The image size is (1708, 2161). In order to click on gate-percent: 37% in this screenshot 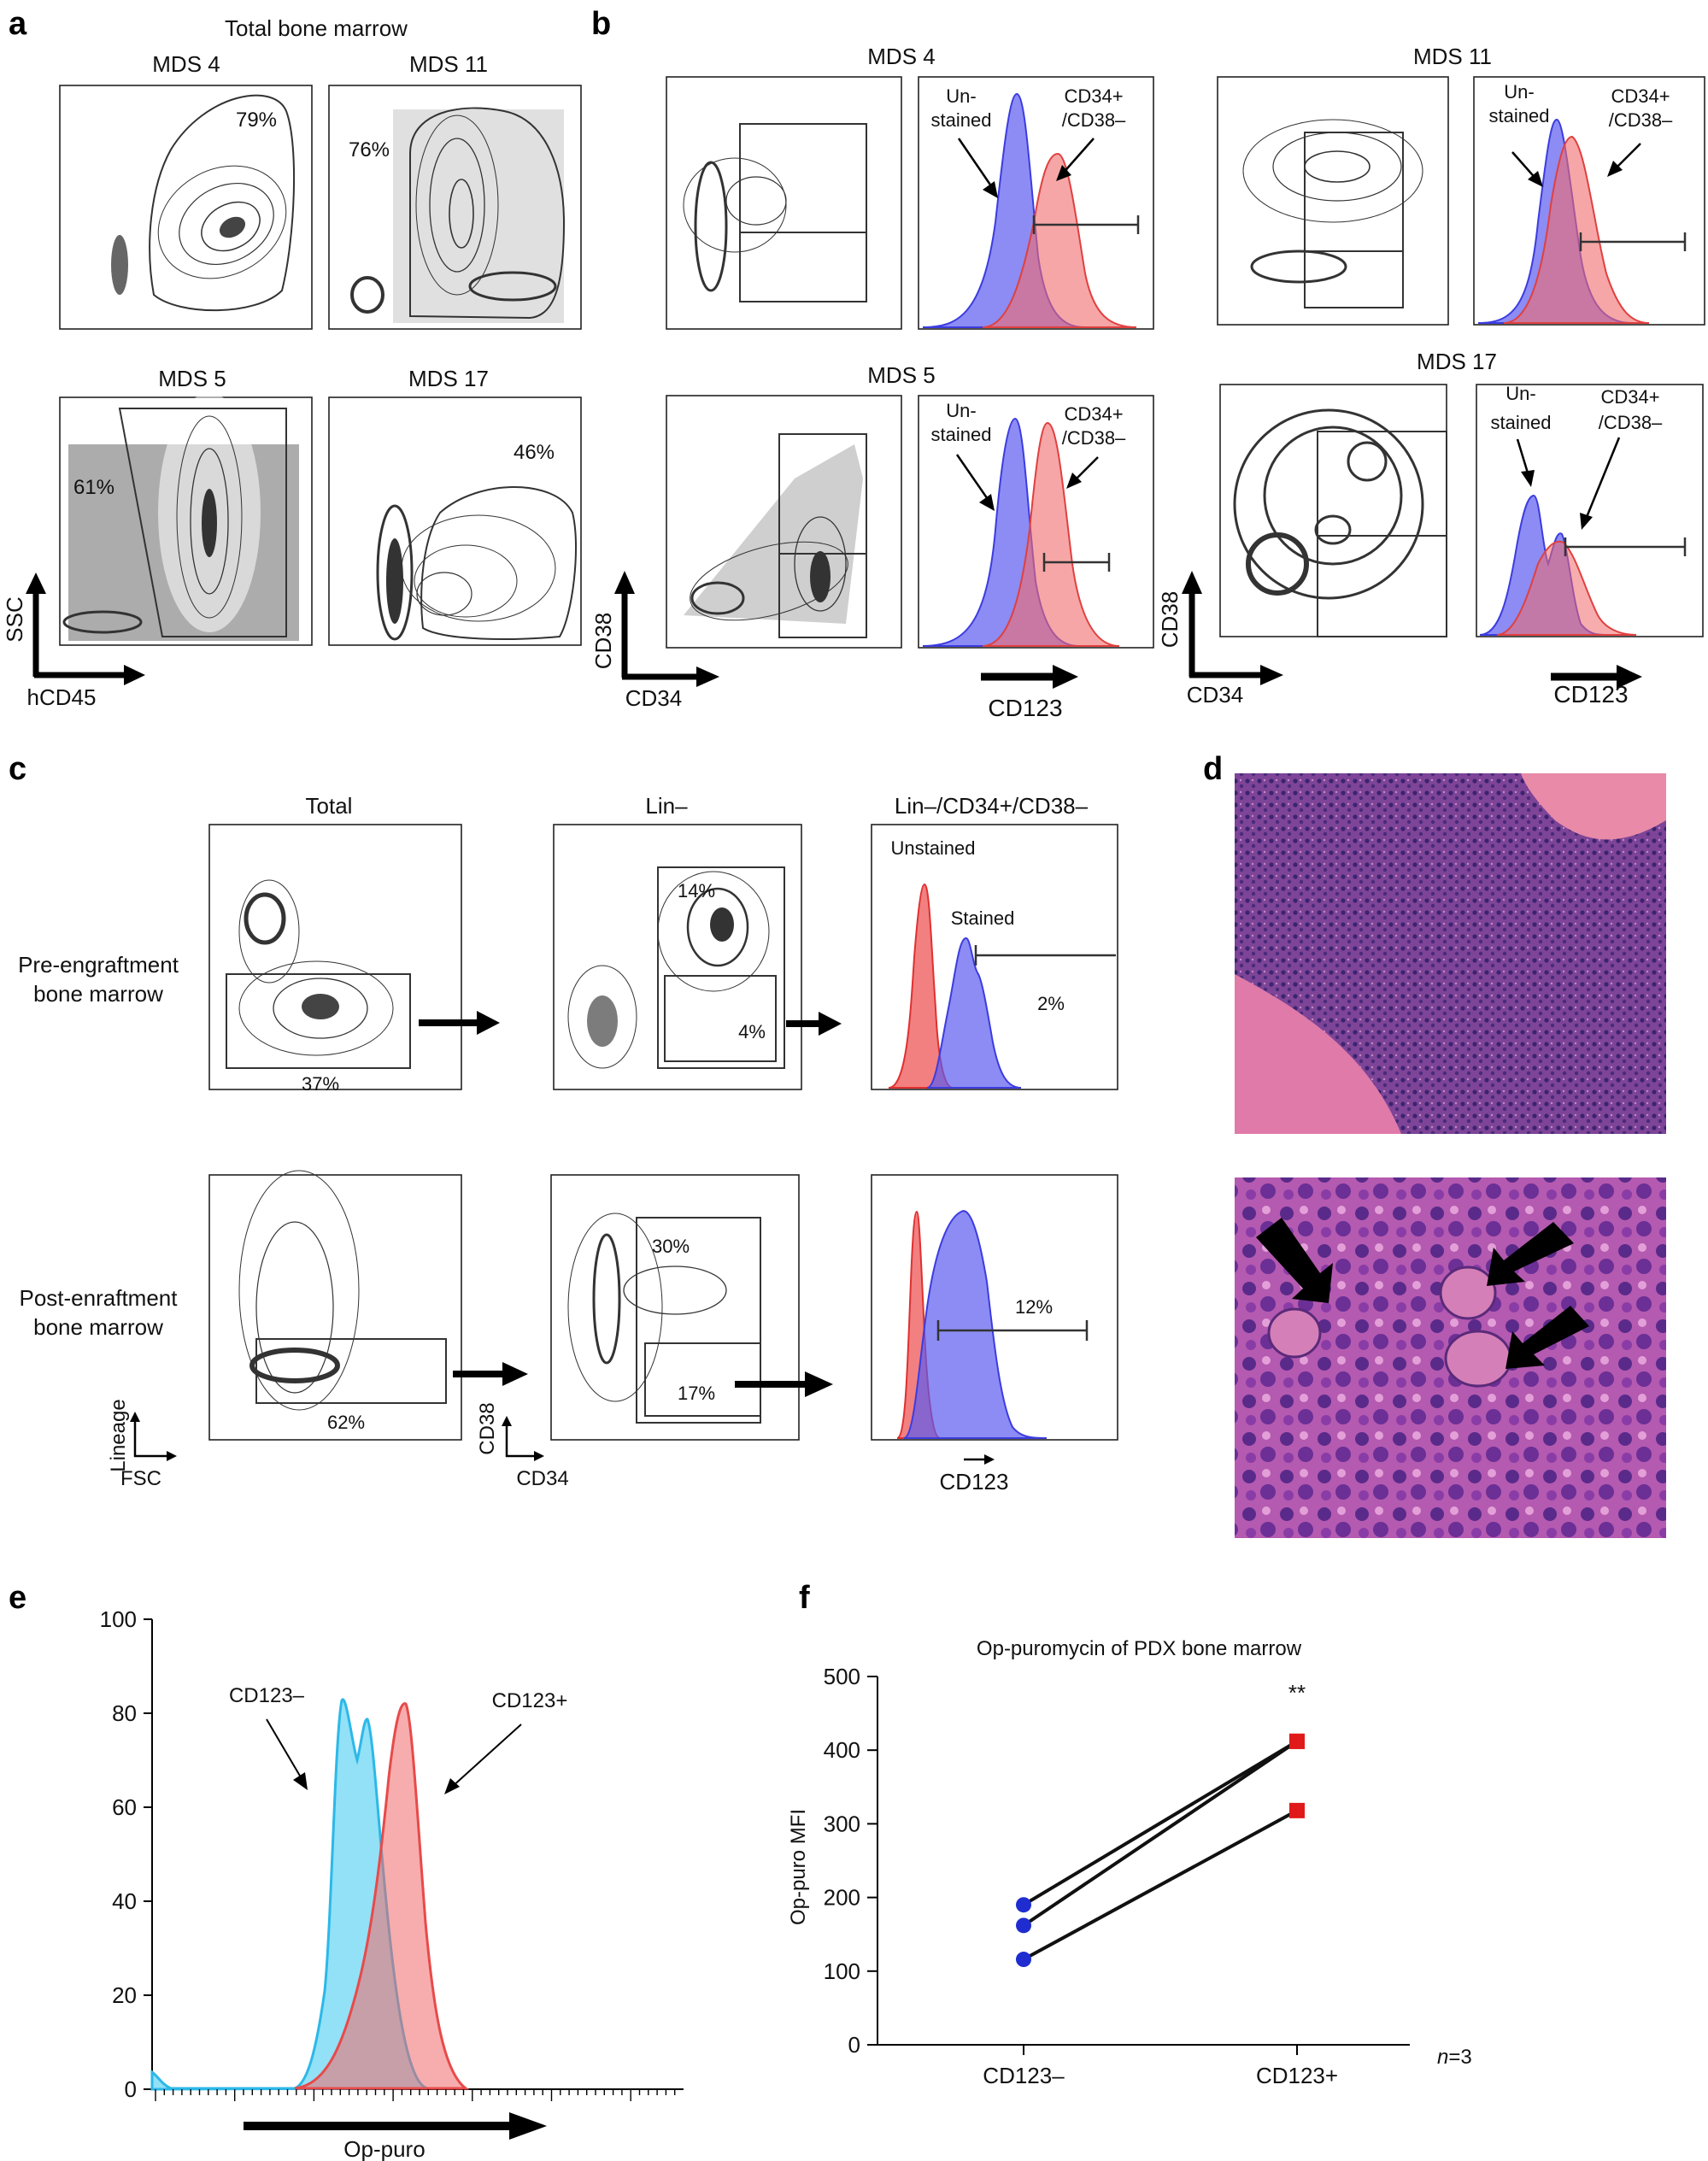, I will do `click(320, 1084)`.